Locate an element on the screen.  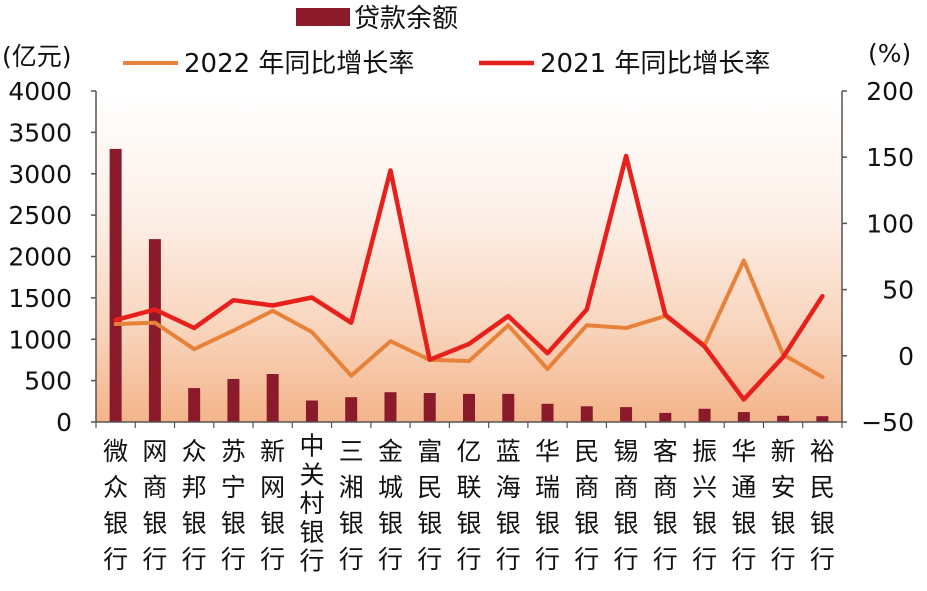
right-axis-unit: (%) is located at coordinates (889, 53).